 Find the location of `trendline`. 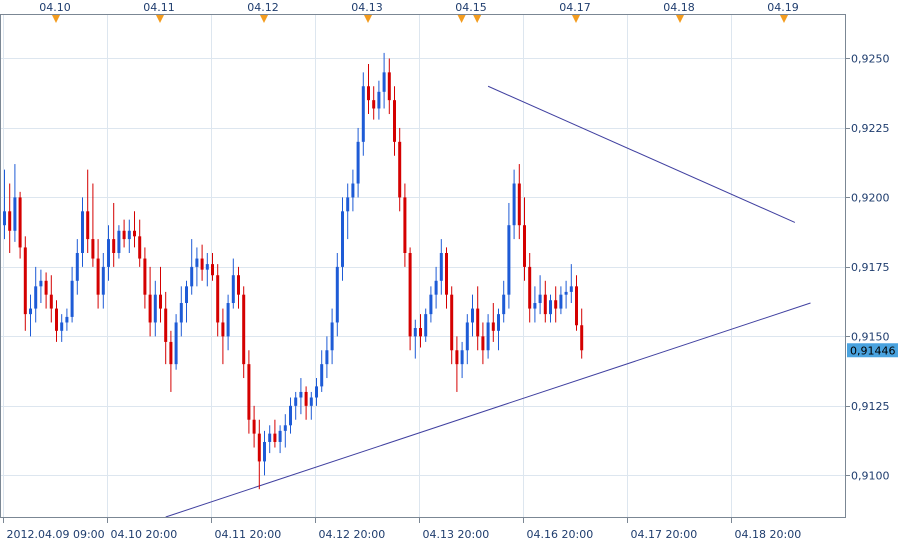

trendline is located at coordinates (641, 154).